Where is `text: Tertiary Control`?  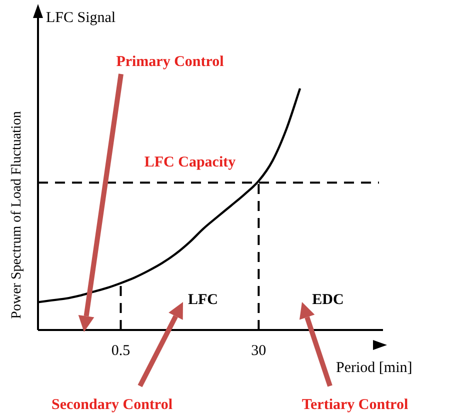 text: Tertiary Control is located at coordinates (355, 404).